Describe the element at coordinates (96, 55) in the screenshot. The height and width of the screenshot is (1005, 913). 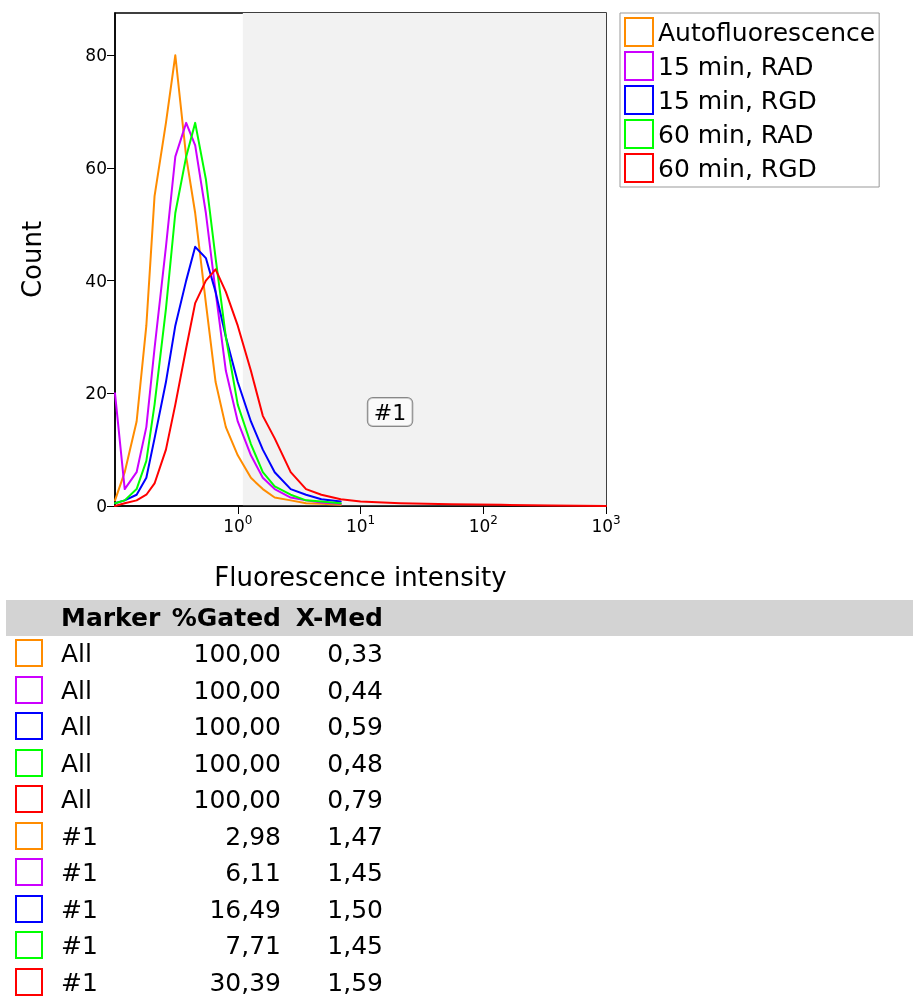
I see `y-tick-label: 80` at that location.